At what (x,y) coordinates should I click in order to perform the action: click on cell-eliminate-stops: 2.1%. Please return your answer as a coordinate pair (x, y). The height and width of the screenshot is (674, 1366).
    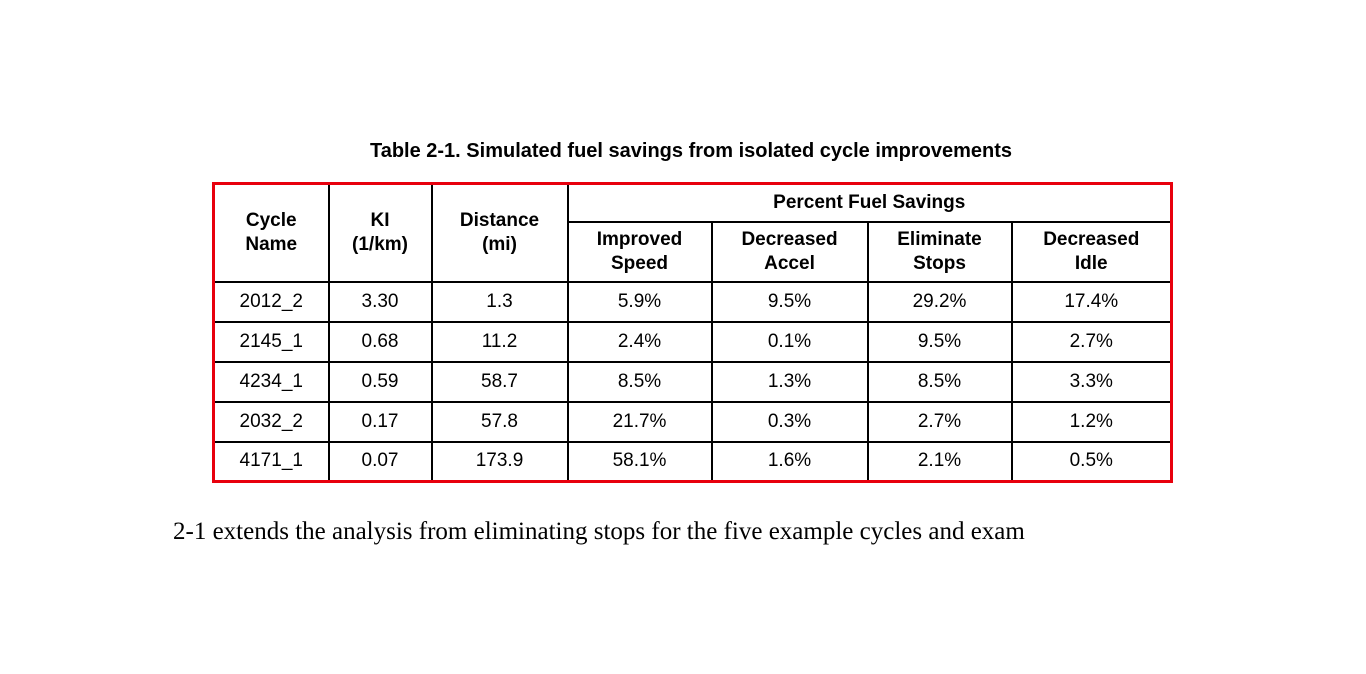
    Looking at the image, I should click on (939, 461).